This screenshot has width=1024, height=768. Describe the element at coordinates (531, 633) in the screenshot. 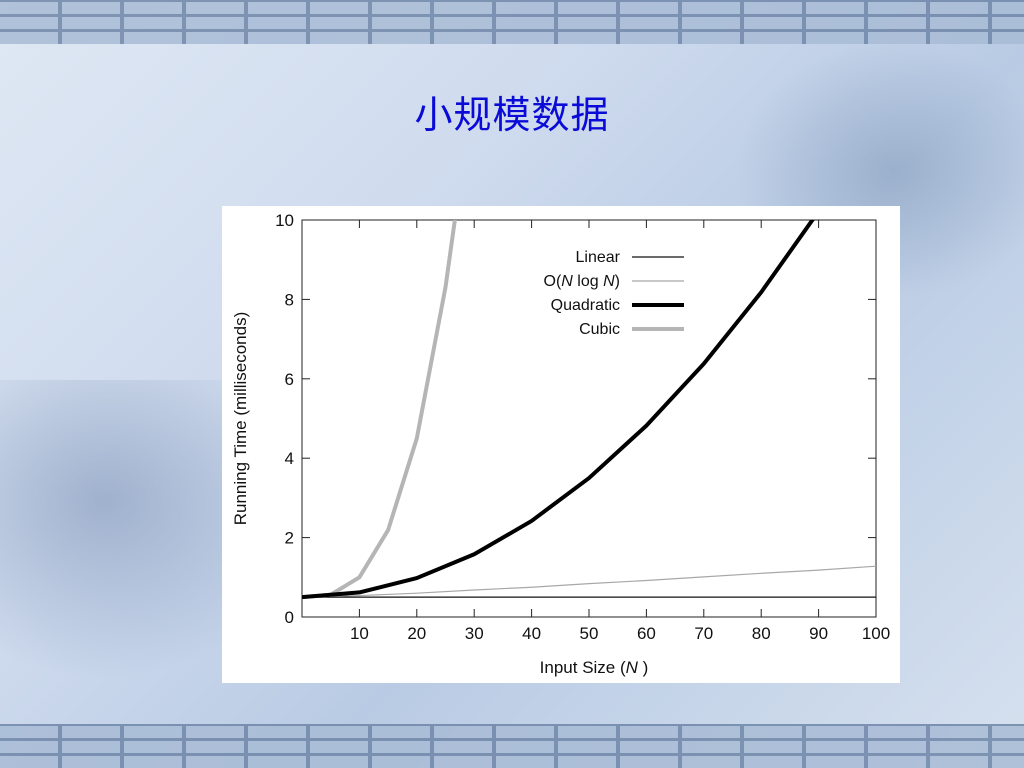

I see `x-tick-label: 40` at that location.